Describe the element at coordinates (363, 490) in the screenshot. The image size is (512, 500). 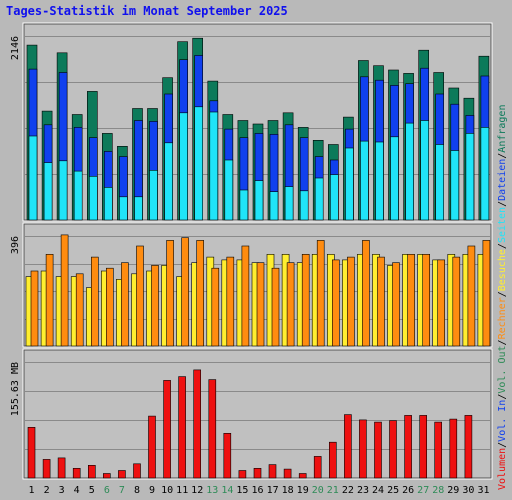
I see `x-tick-label-day-23: 23` at that location.